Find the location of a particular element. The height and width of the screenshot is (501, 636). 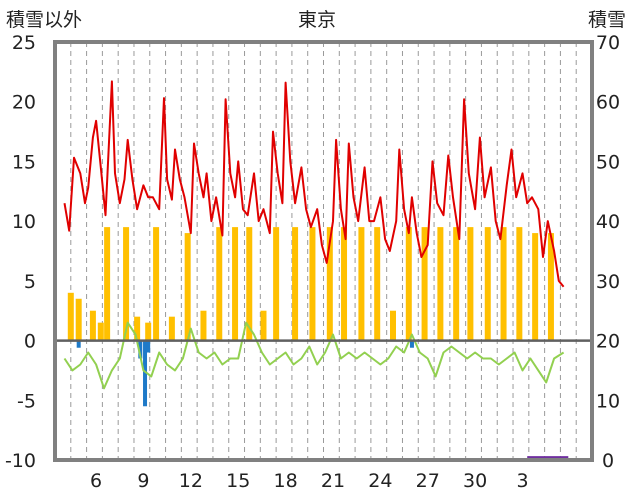

x-tick-label: 6 is located at coordinates (96, 481).